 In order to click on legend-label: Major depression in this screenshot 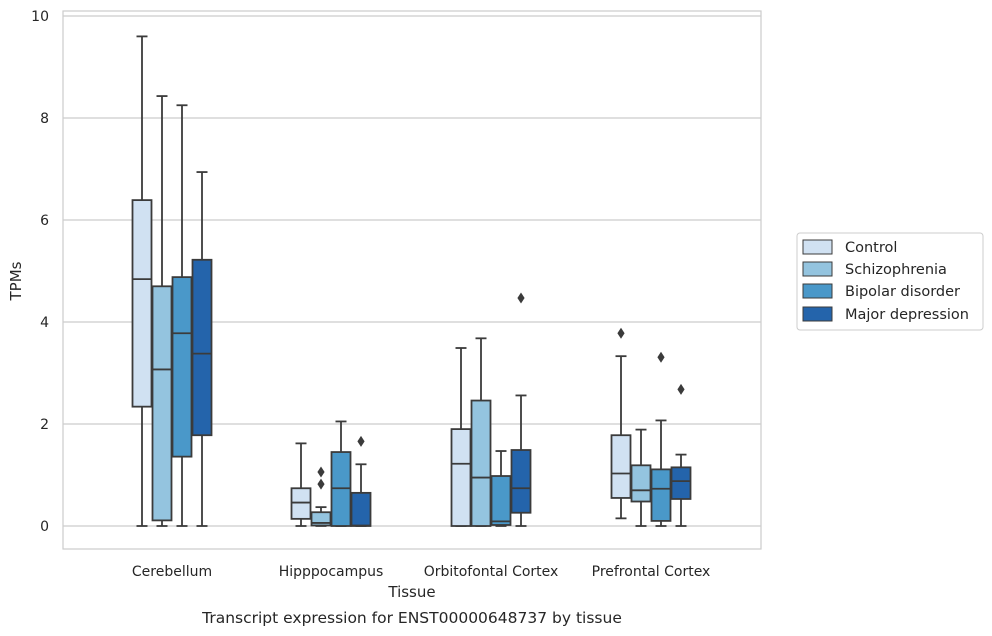, I will do `click(907, 315)`.